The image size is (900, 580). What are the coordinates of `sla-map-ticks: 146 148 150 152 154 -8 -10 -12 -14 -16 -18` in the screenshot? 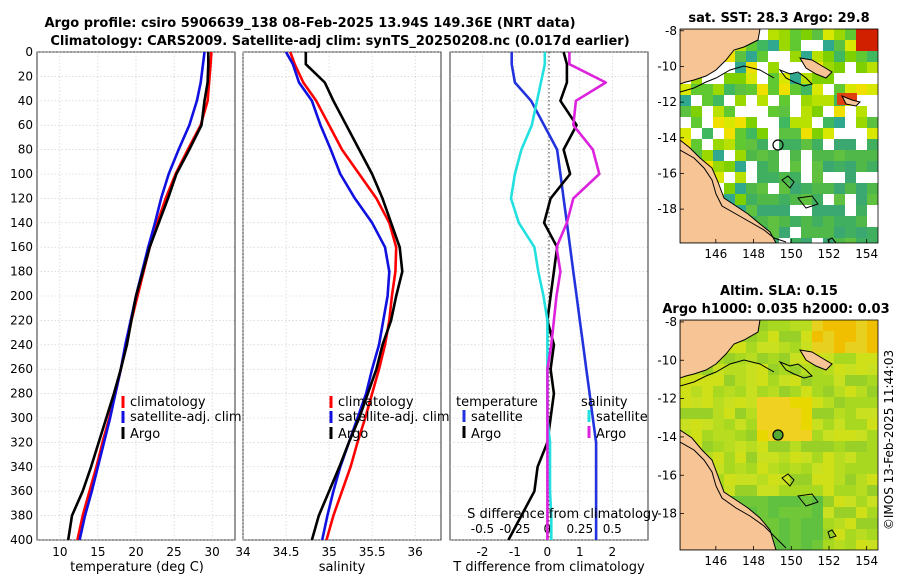 It's located at (767, 441).